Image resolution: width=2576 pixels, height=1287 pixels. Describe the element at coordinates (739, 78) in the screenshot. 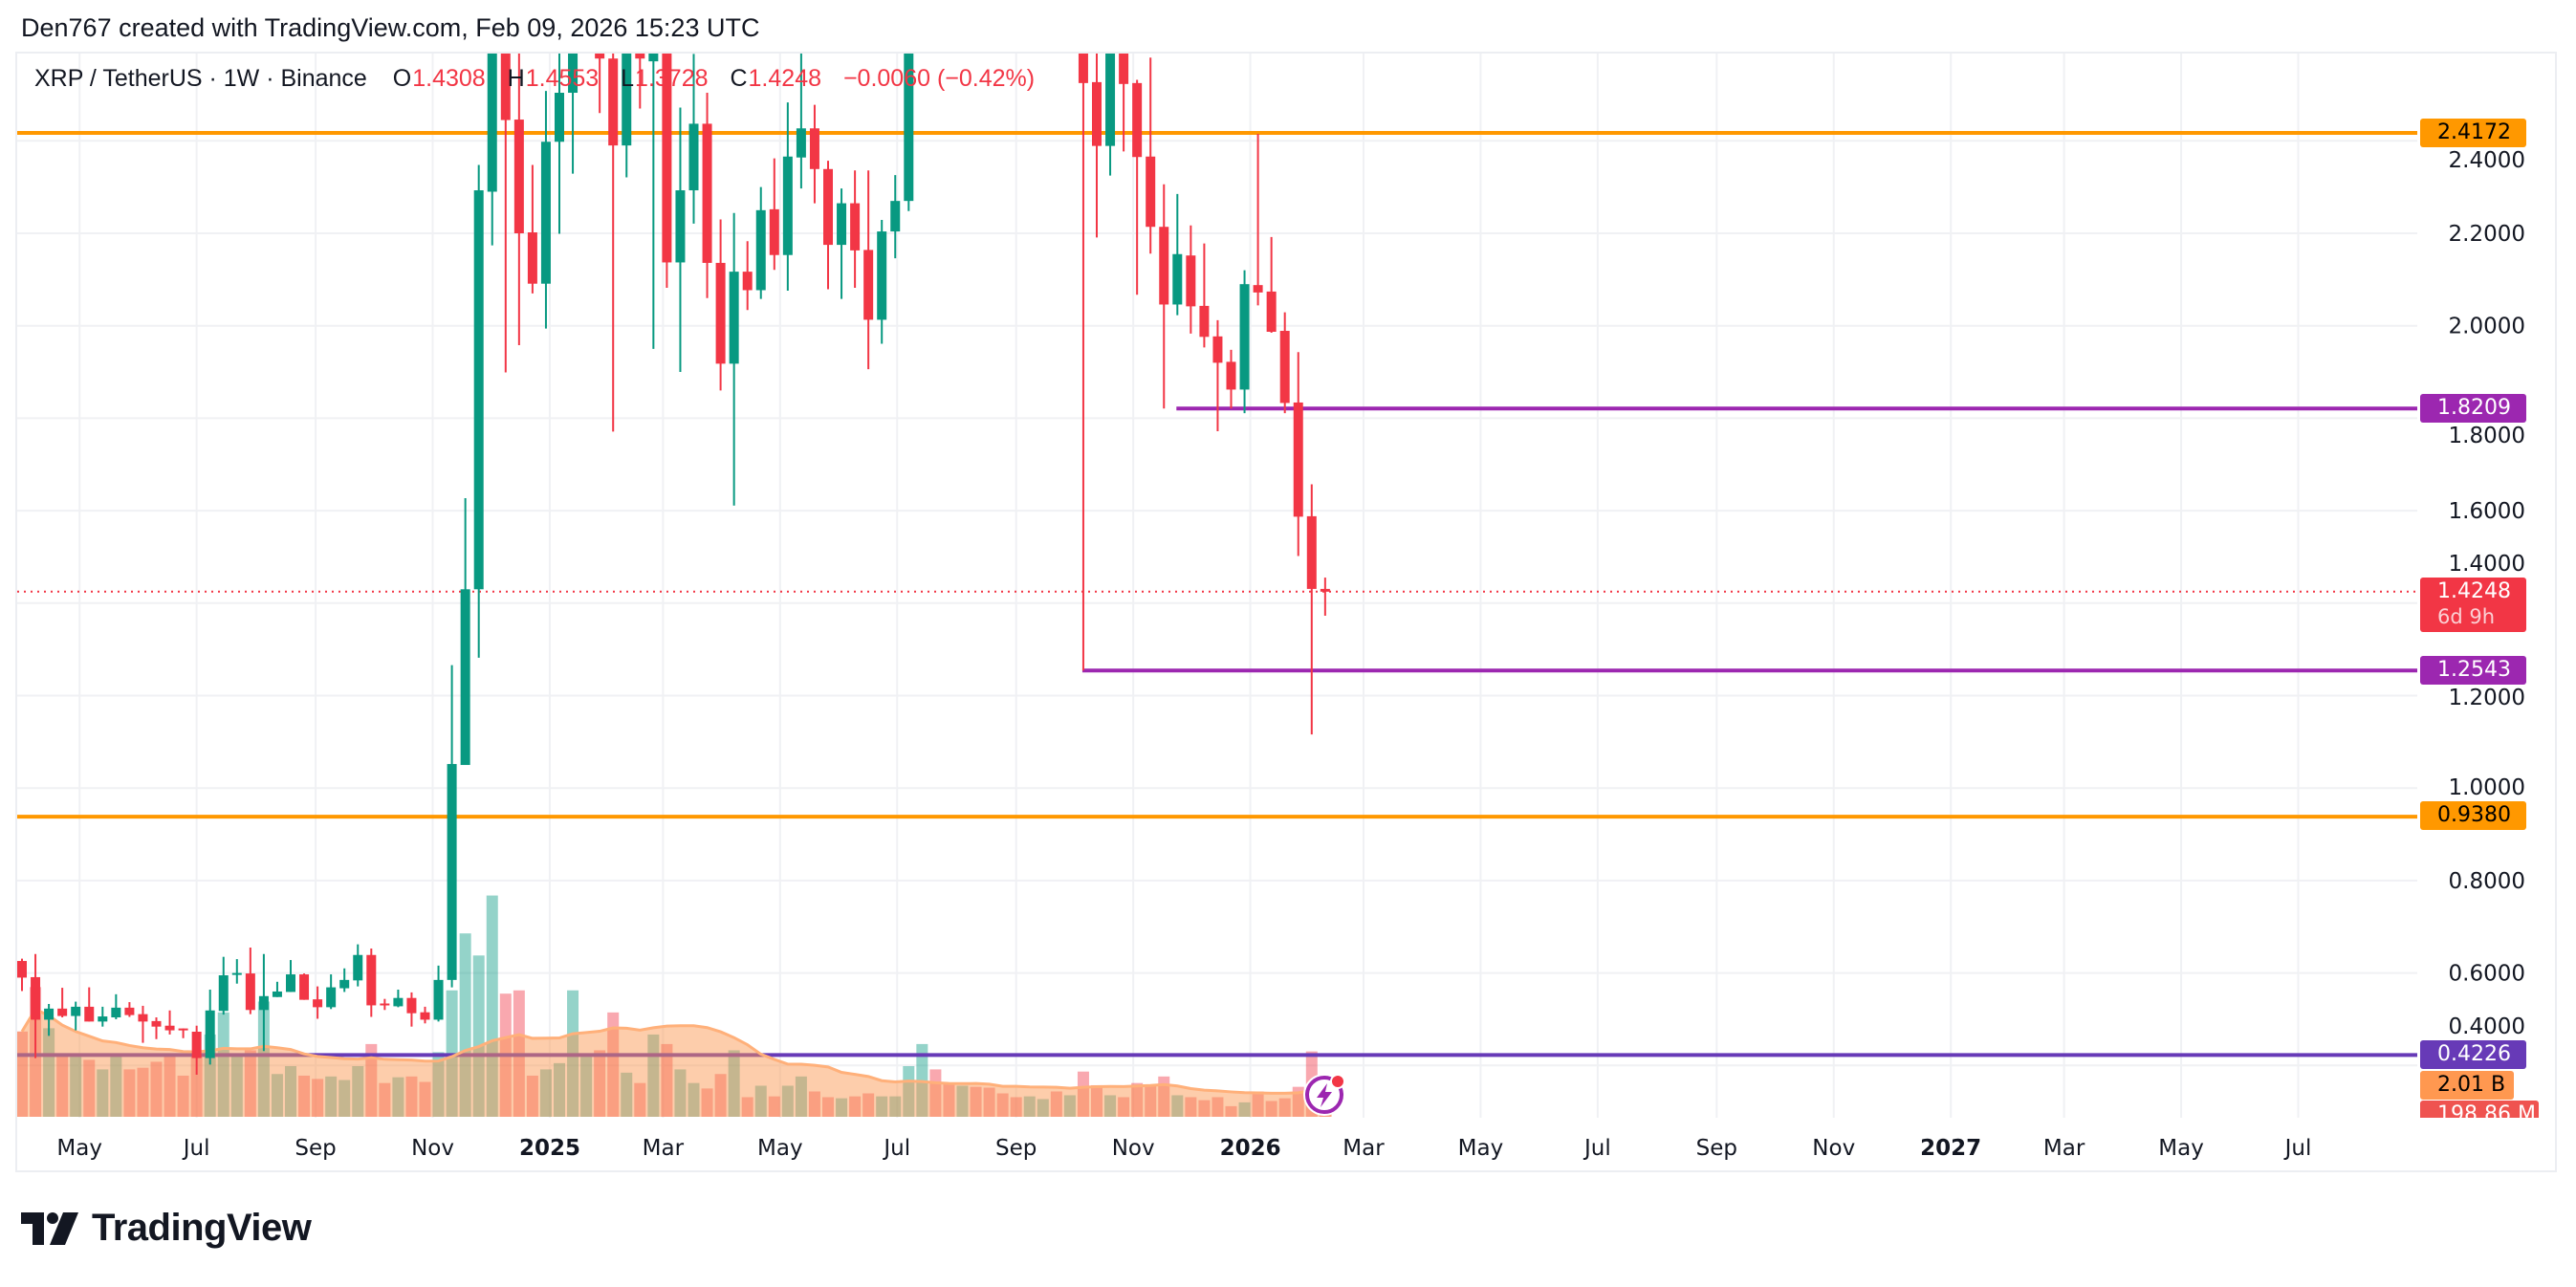

I see `close-label: C` at that location.